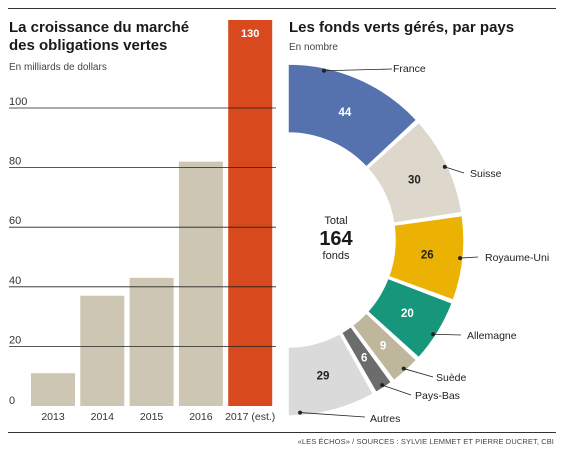 The image size is (564, 454). Describe the element at coordinates (282, 432) in the screenshot. I see `bottom-rule` at that location.